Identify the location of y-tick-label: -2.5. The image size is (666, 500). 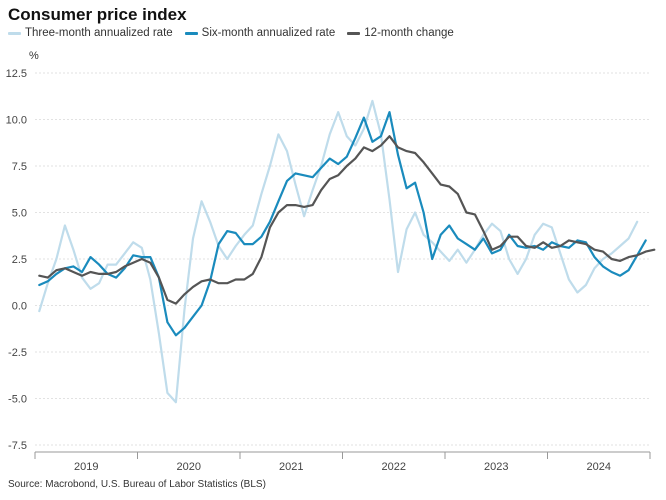
(17, 353).